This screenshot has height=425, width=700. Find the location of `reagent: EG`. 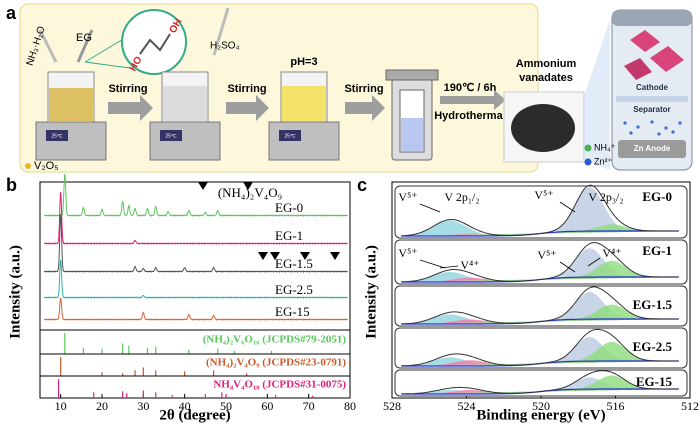

reagent: EG is located at coordinates (84, 38).